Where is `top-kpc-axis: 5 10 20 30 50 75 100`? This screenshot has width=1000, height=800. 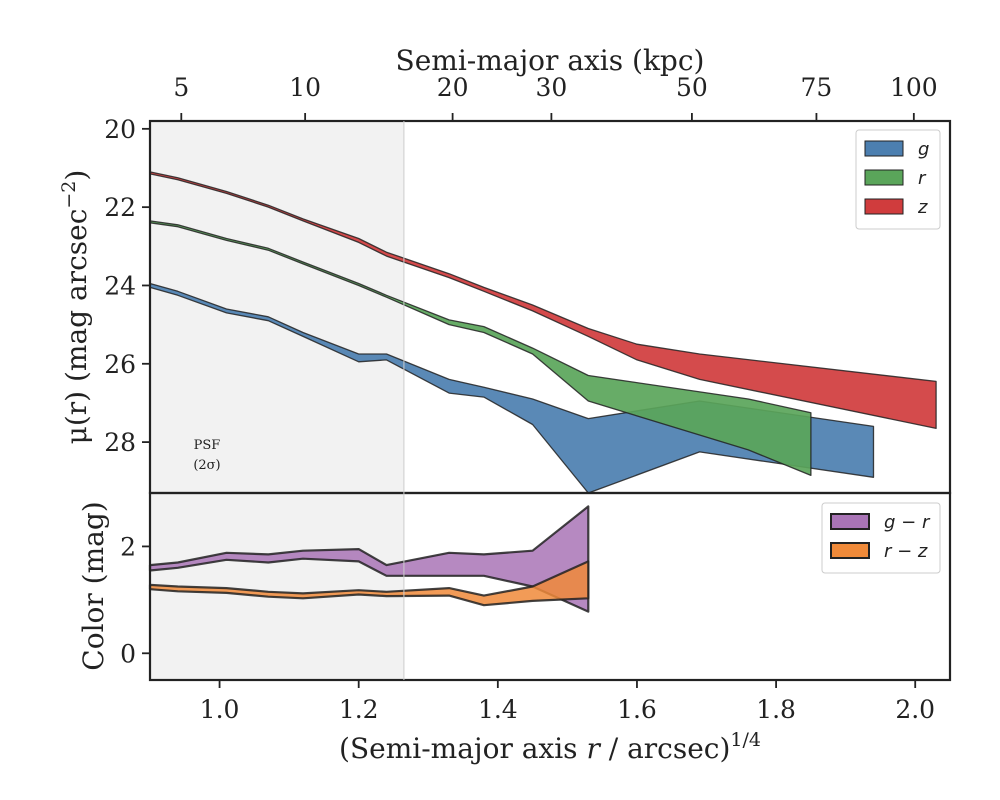 top-kpc-axis: 5 10 20 30 50 75 100 is located at coordinates (555, 97).